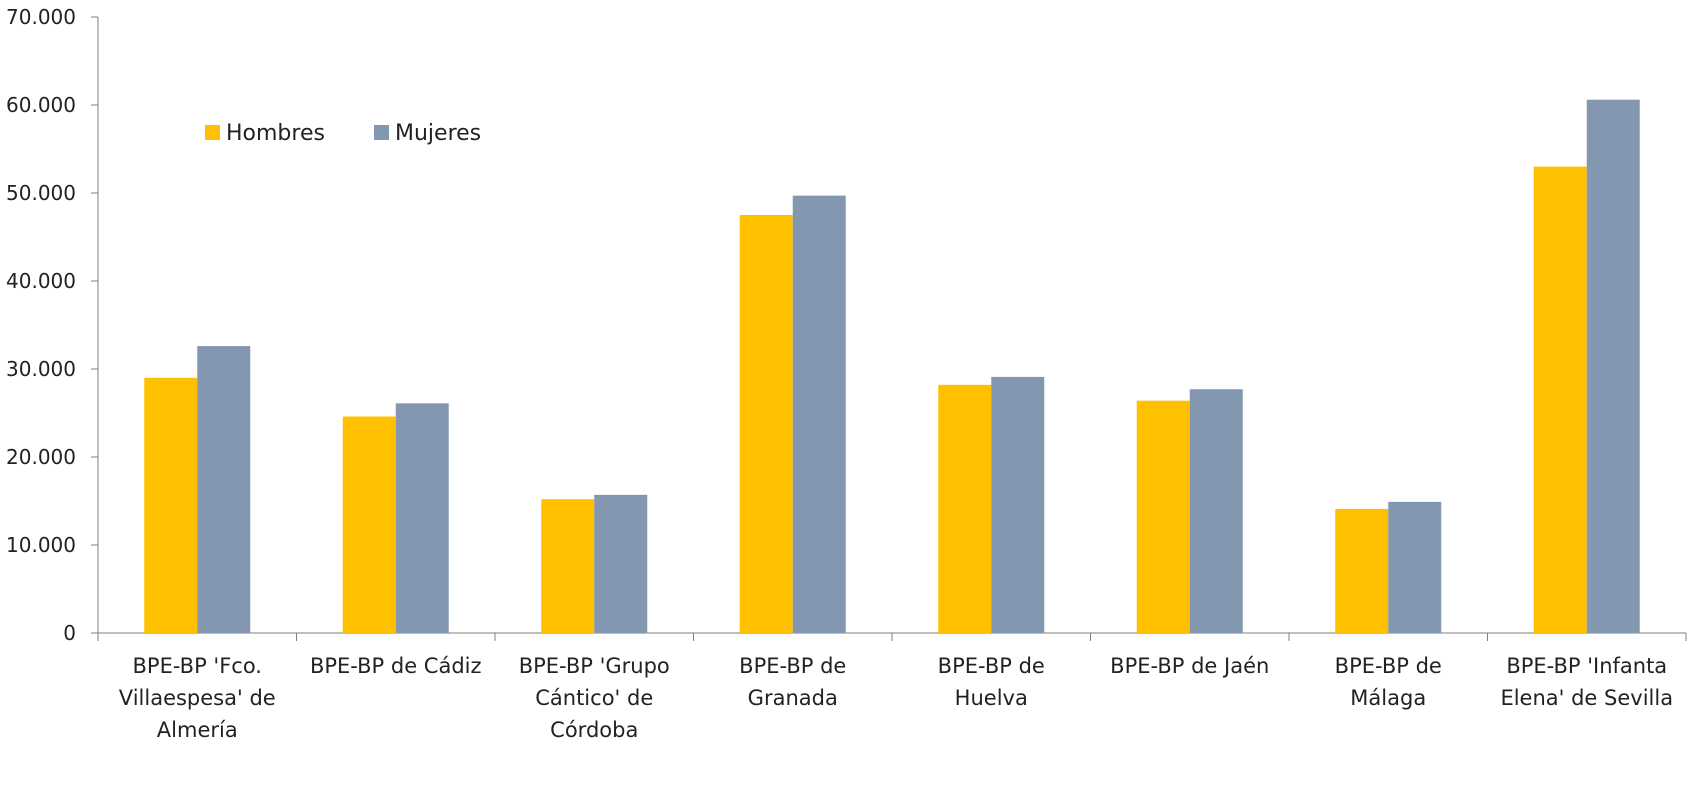 The height and width of the screenshot is (800, 1691). Describe the element at coordinates (343, 133) in the screenshot. I see `legend: Hombres Mujeres` at that location.